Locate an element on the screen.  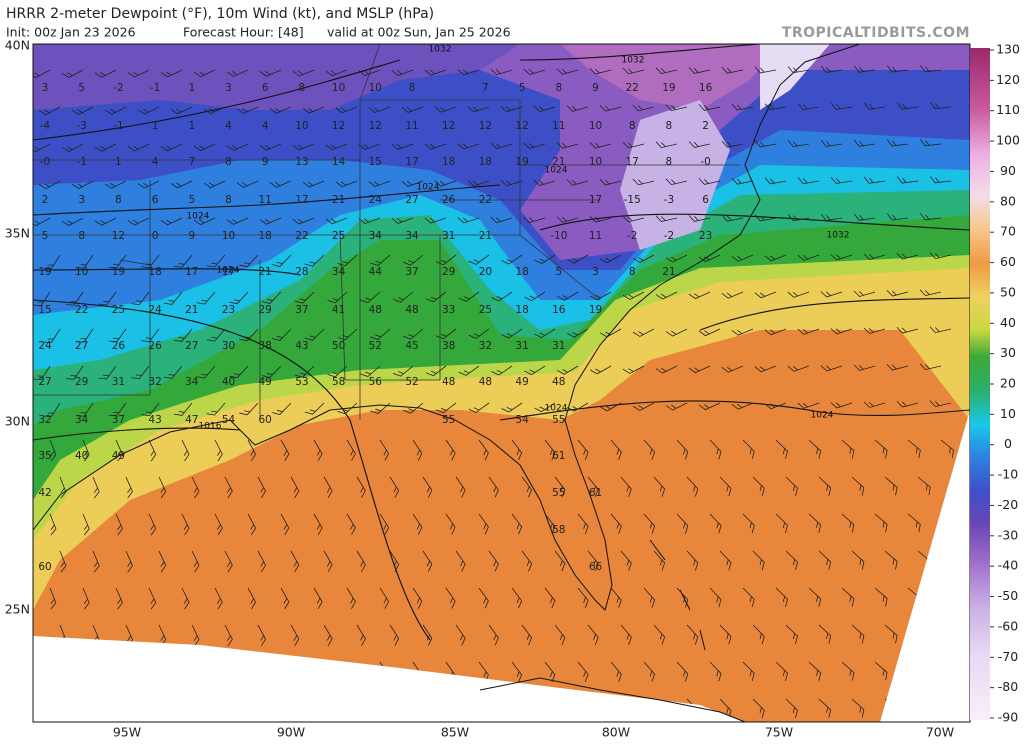
station-value: 9 is located at coordinates (595, 88).